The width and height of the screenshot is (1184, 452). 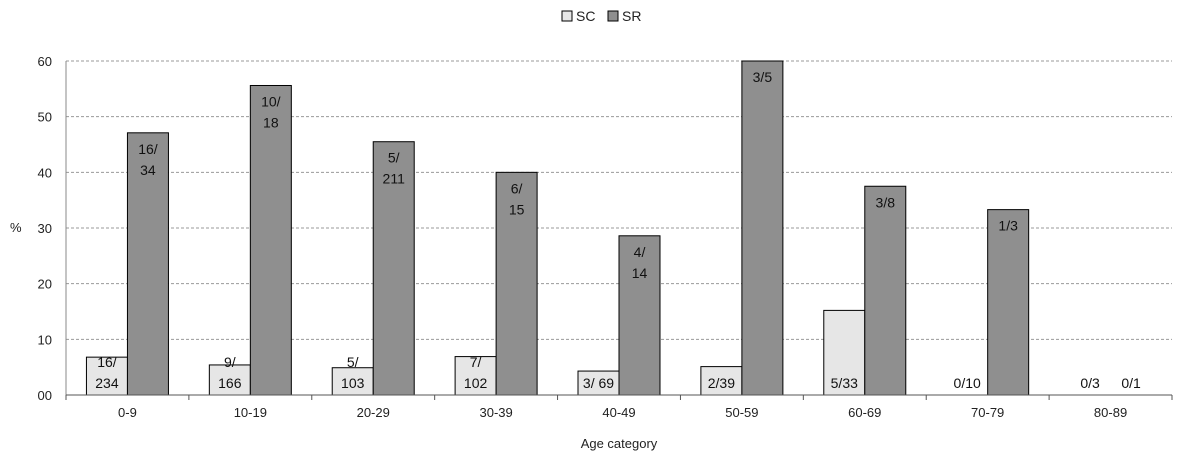 I want to click on data-label-sr: 211, so click(x=394, y=179).